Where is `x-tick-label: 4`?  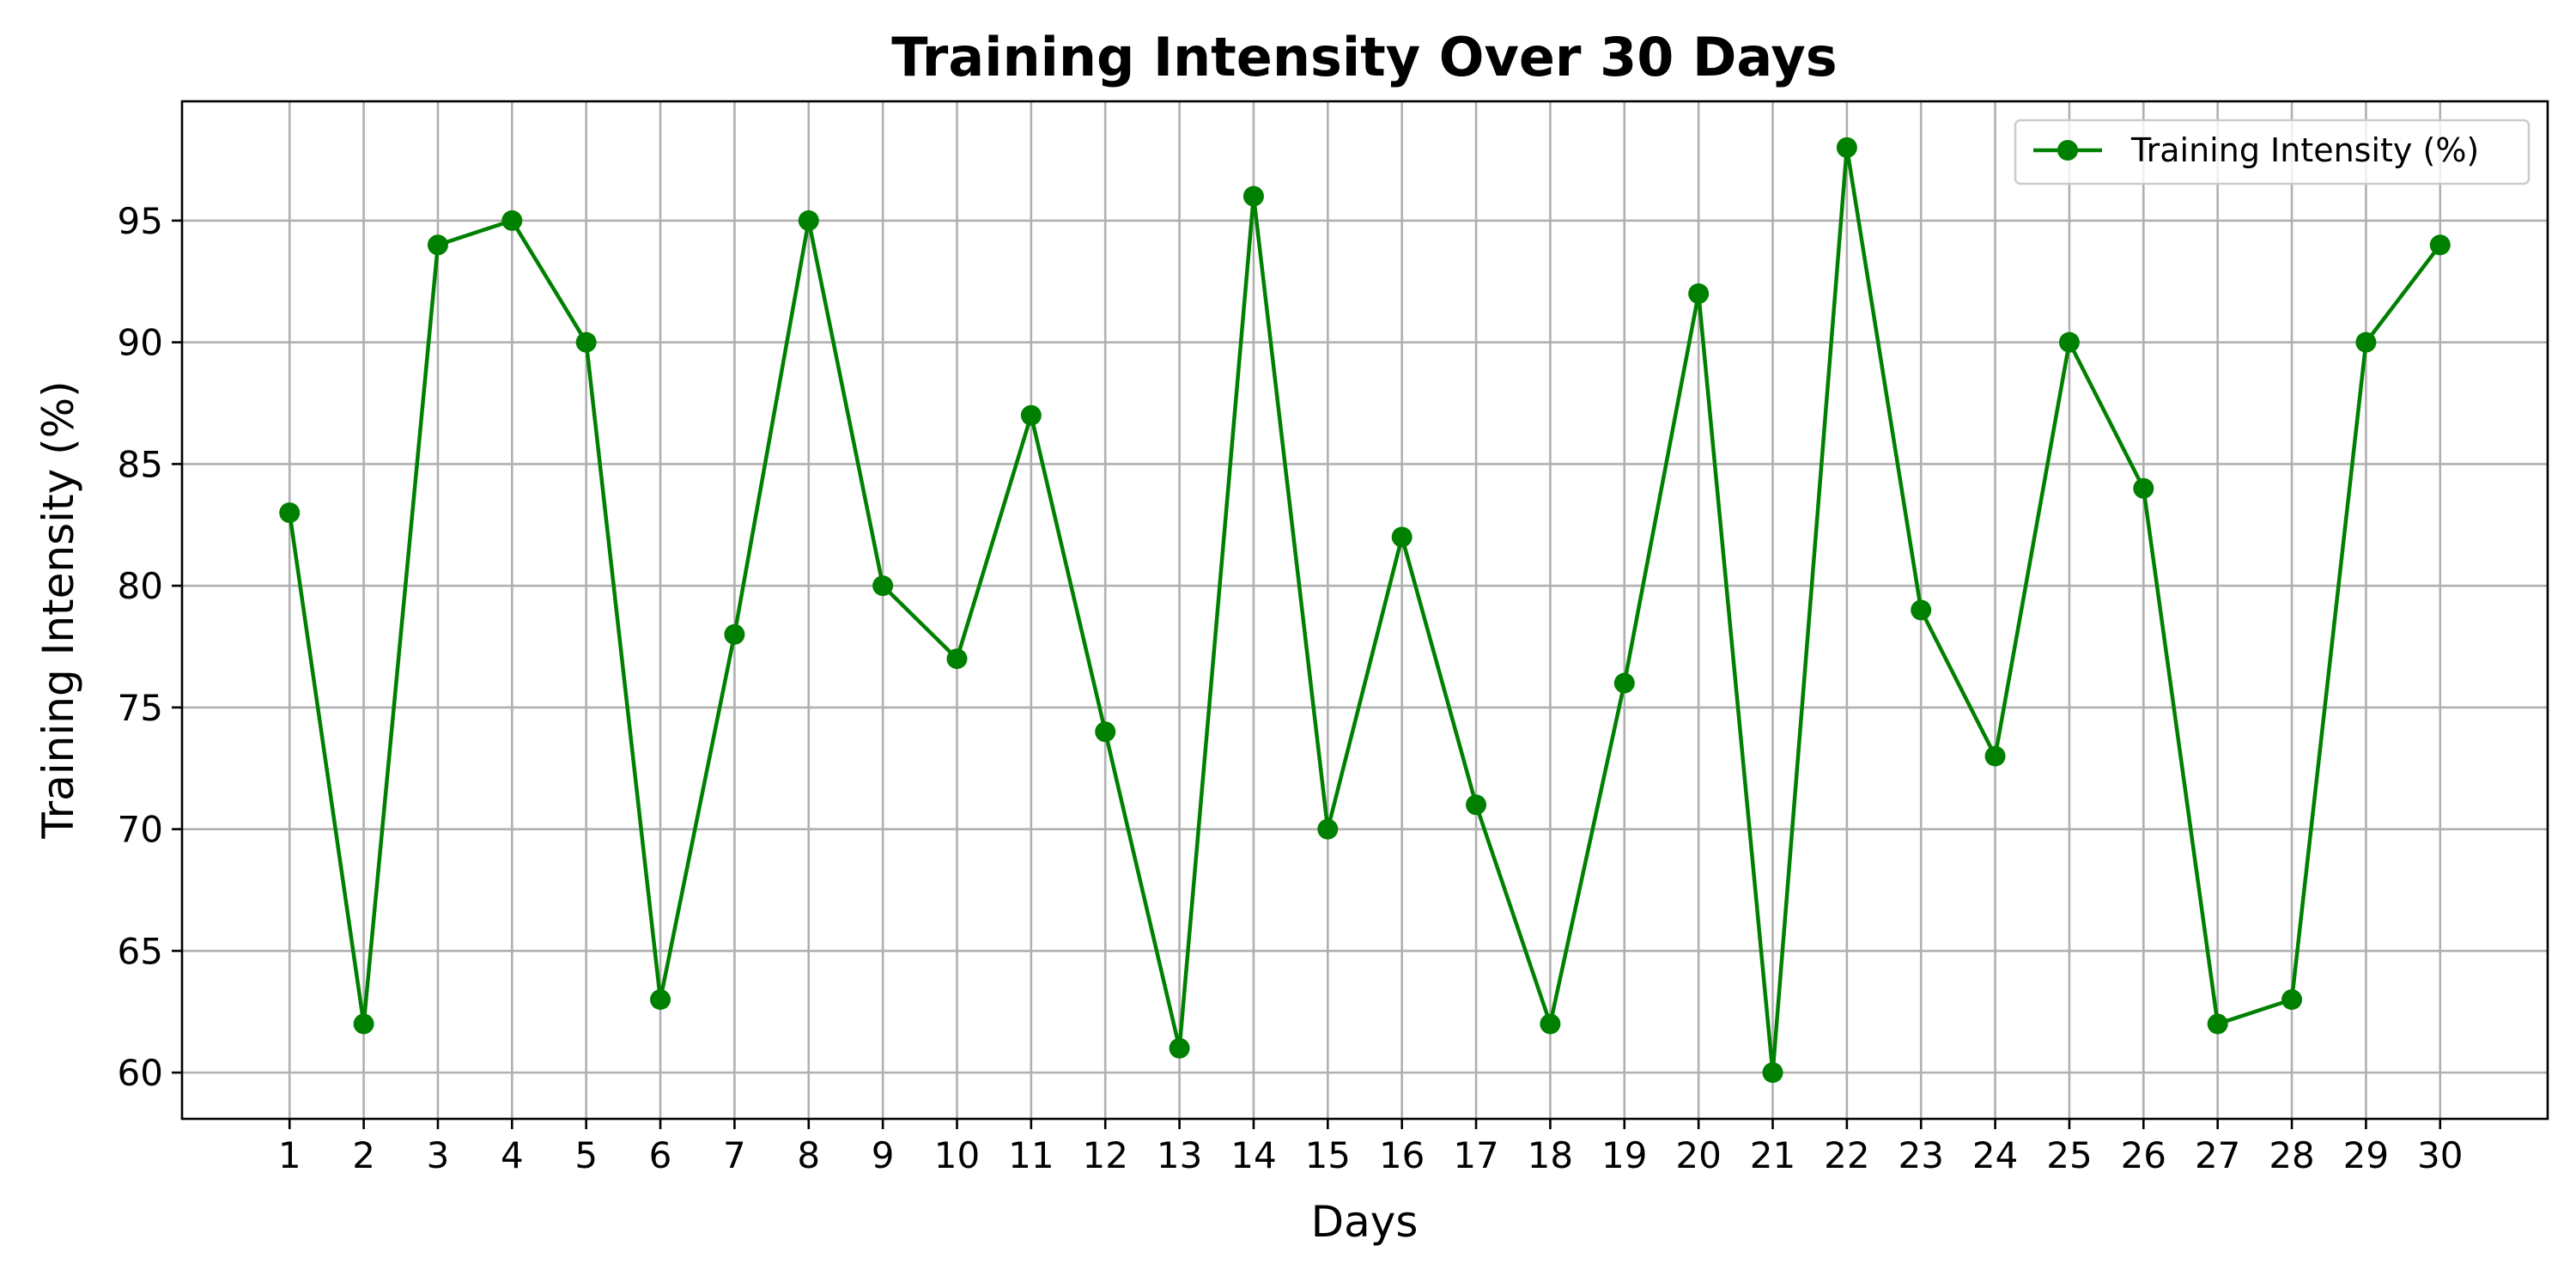 x-tick-label: 4 is located at coordinates (512, 1155).